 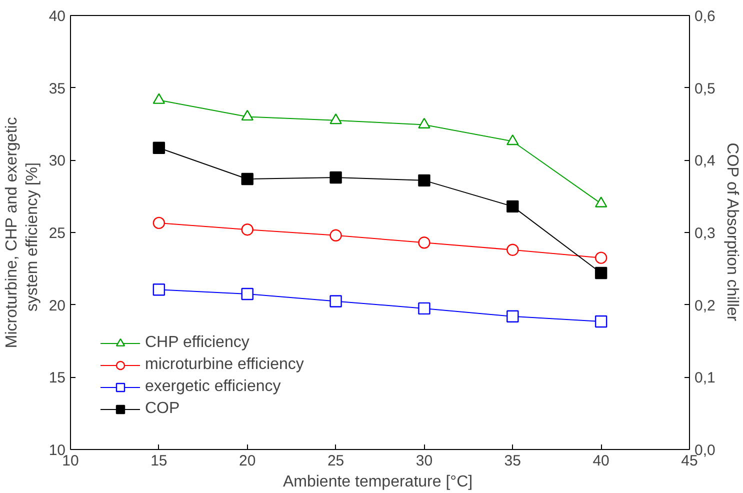 I want to click on legend-label: exergetic efficiency, so click(x=213, y=387).